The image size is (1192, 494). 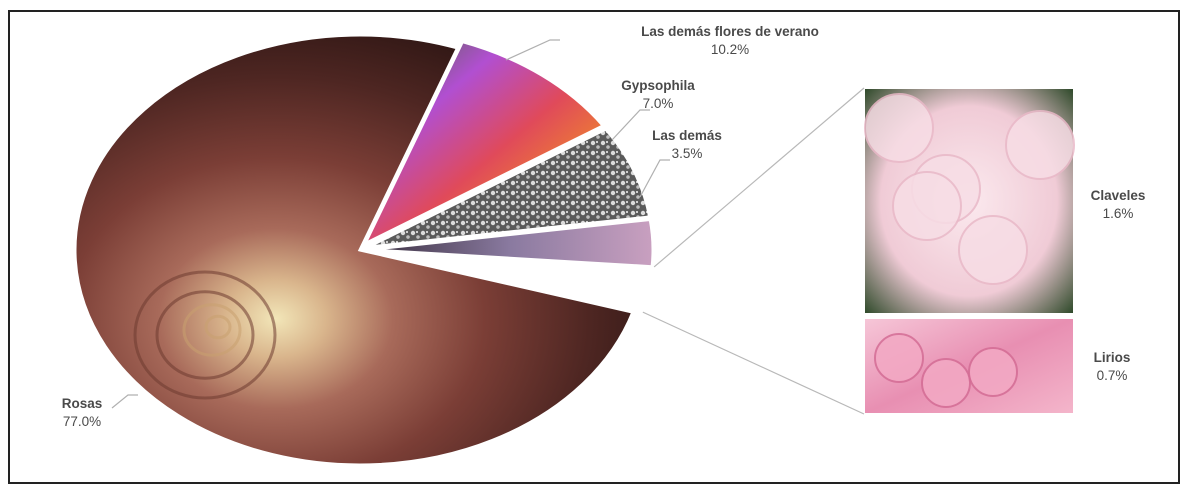 What do you see at coordinates (82, 421) in the screenshot?
I see `slice-value-roses: 77.0%` at bounding box center [82, 421].